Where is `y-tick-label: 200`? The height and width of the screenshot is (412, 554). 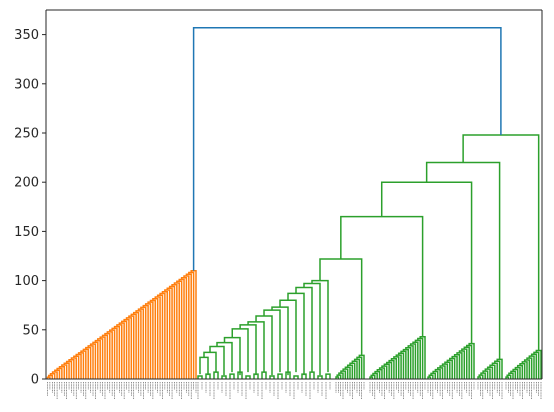
y-tick-label: 200 is located at coordinates (26, 183).